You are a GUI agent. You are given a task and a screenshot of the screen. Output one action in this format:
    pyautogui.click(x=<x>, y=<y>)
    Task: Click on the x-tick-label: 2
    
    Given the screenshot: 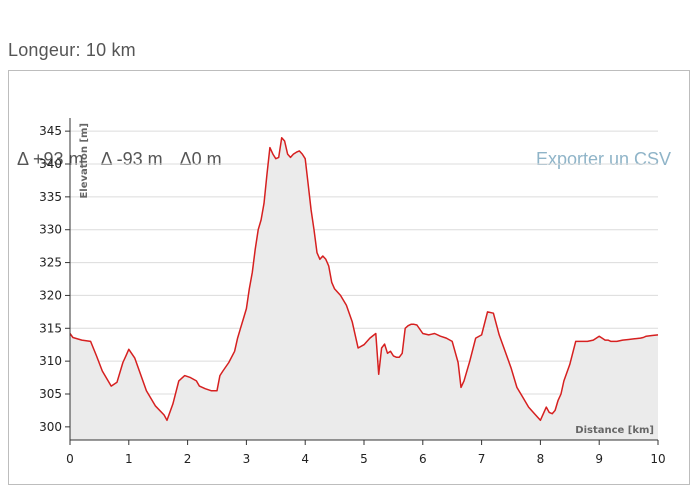 What is the action you would take?
    pyautogui.click(x=188, y=459)
    